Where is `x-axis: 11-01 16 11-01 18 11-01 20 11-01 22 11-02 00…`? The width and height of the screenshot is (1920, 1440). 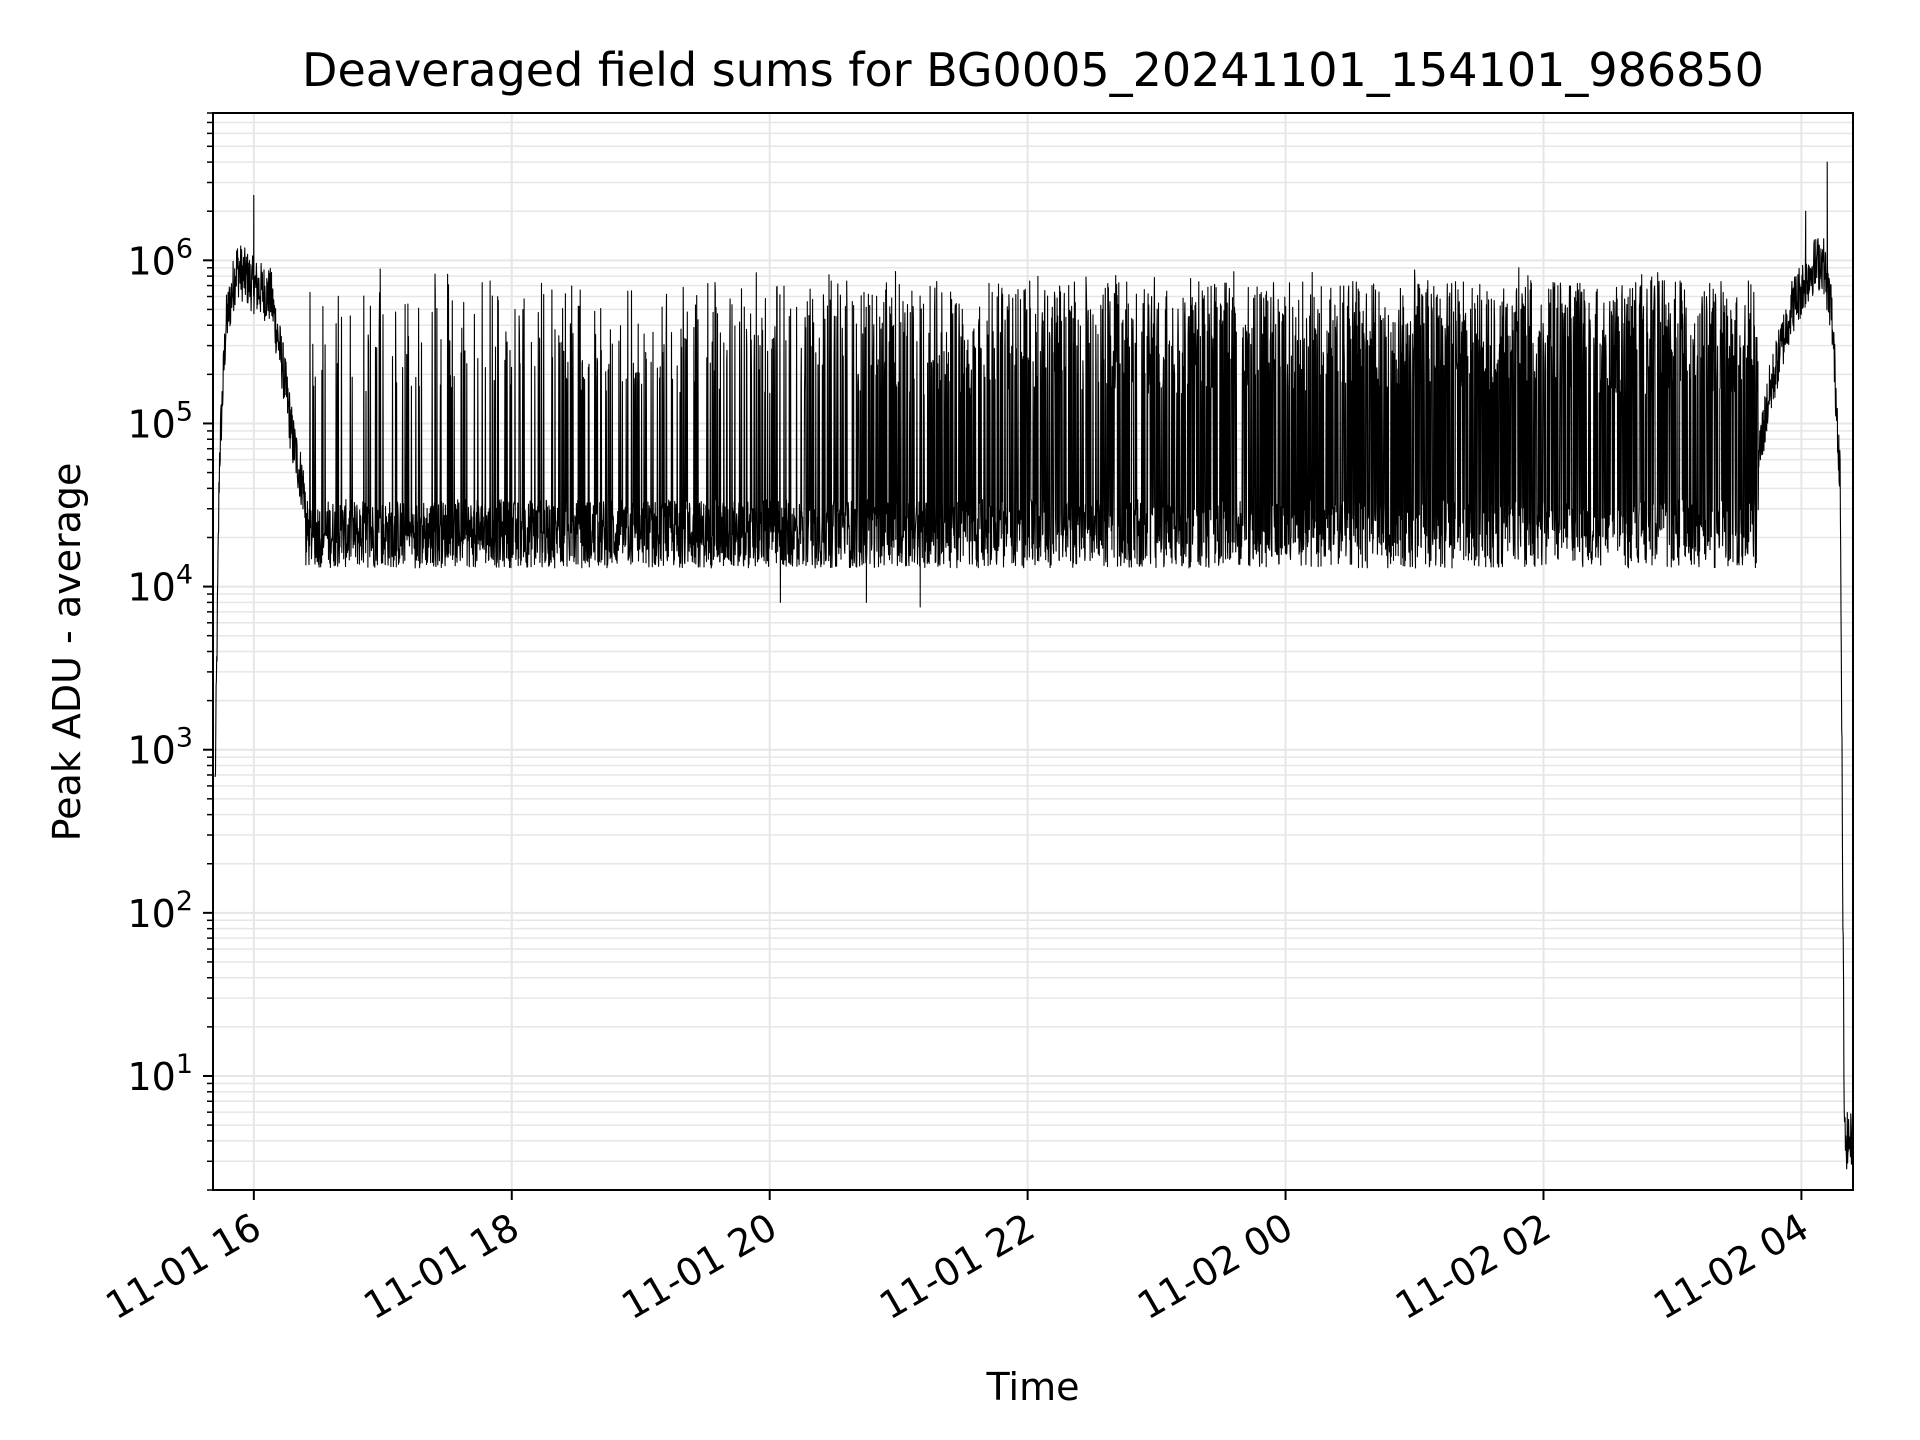
x-axis: 11-01 16 11-01 18 11-01 20 11-01 22 11-02 00… is located at coordinates (957, 1259).